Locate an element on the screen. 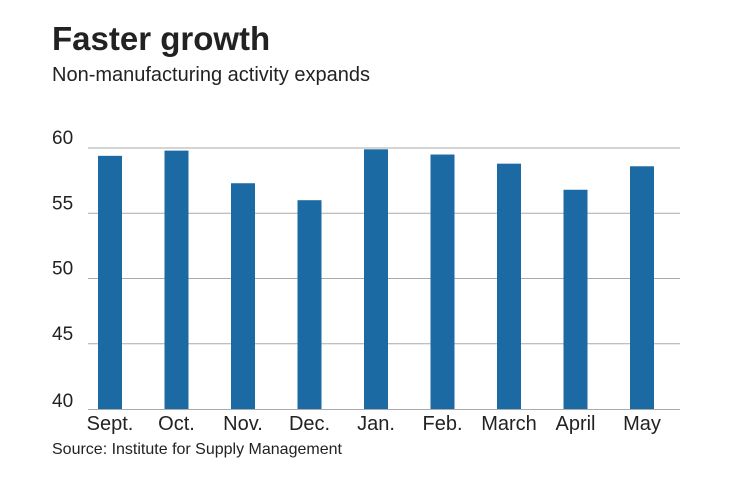 The height and width of the screenshot is (482, 740). bar-march is located at coordinates (509, 286).